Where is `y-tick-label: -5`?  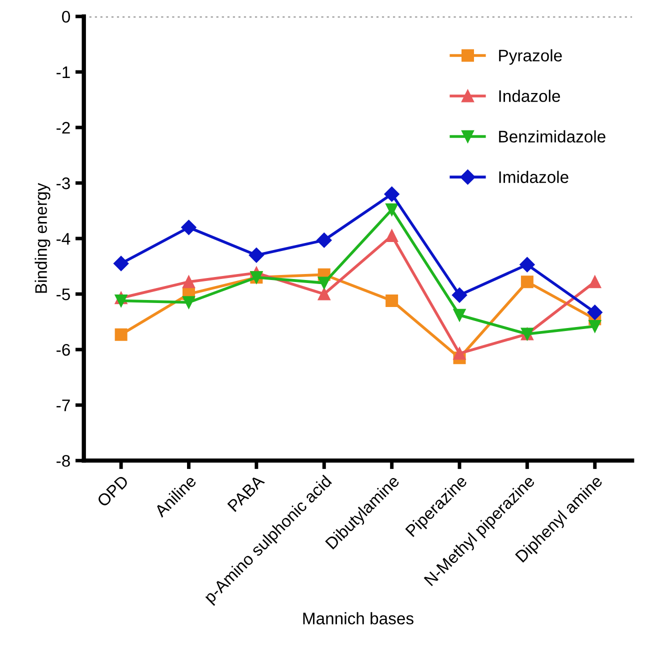 y-tick-label: -5 is located at coordinates (63, 294).